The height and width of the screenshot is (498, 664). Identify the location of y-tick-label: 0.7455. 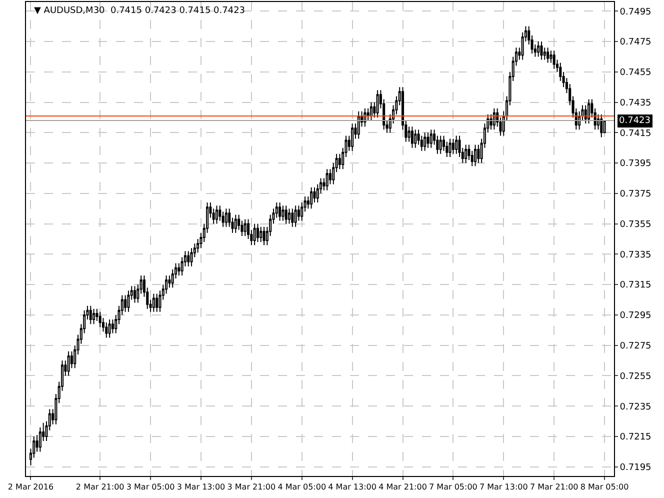
(636, 73).